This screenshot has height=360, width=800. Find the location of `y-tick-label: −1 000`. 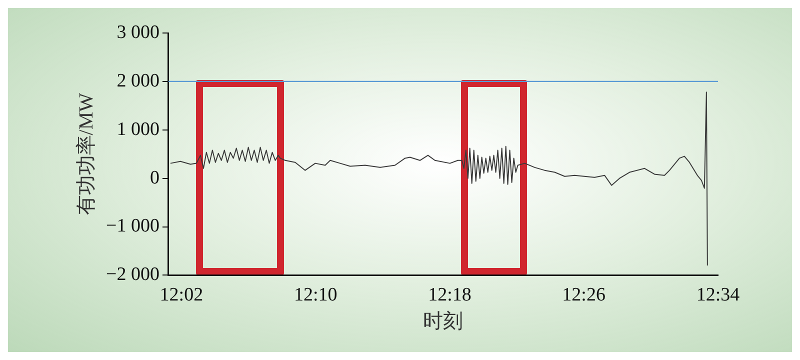

y-tick-label: −1 000 is located at coordinates (133, 226).